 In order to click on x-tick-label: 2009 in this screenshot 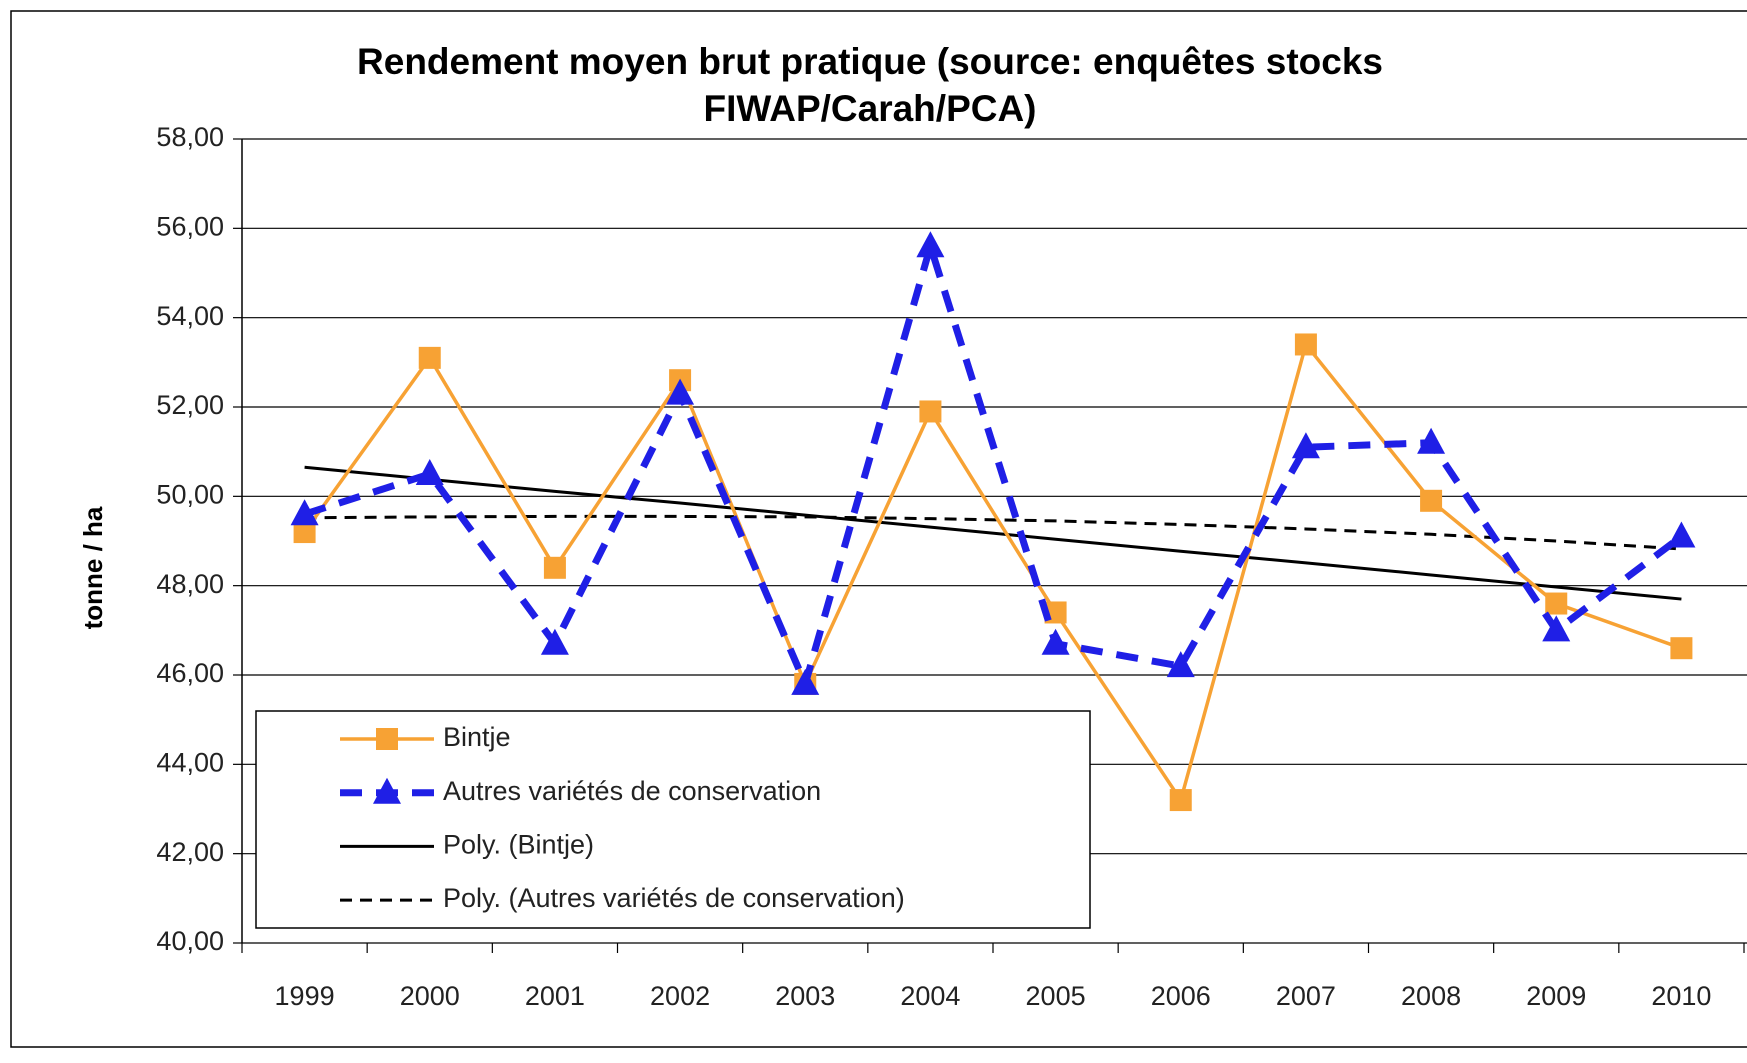, I will do `click(1556, 996)`.